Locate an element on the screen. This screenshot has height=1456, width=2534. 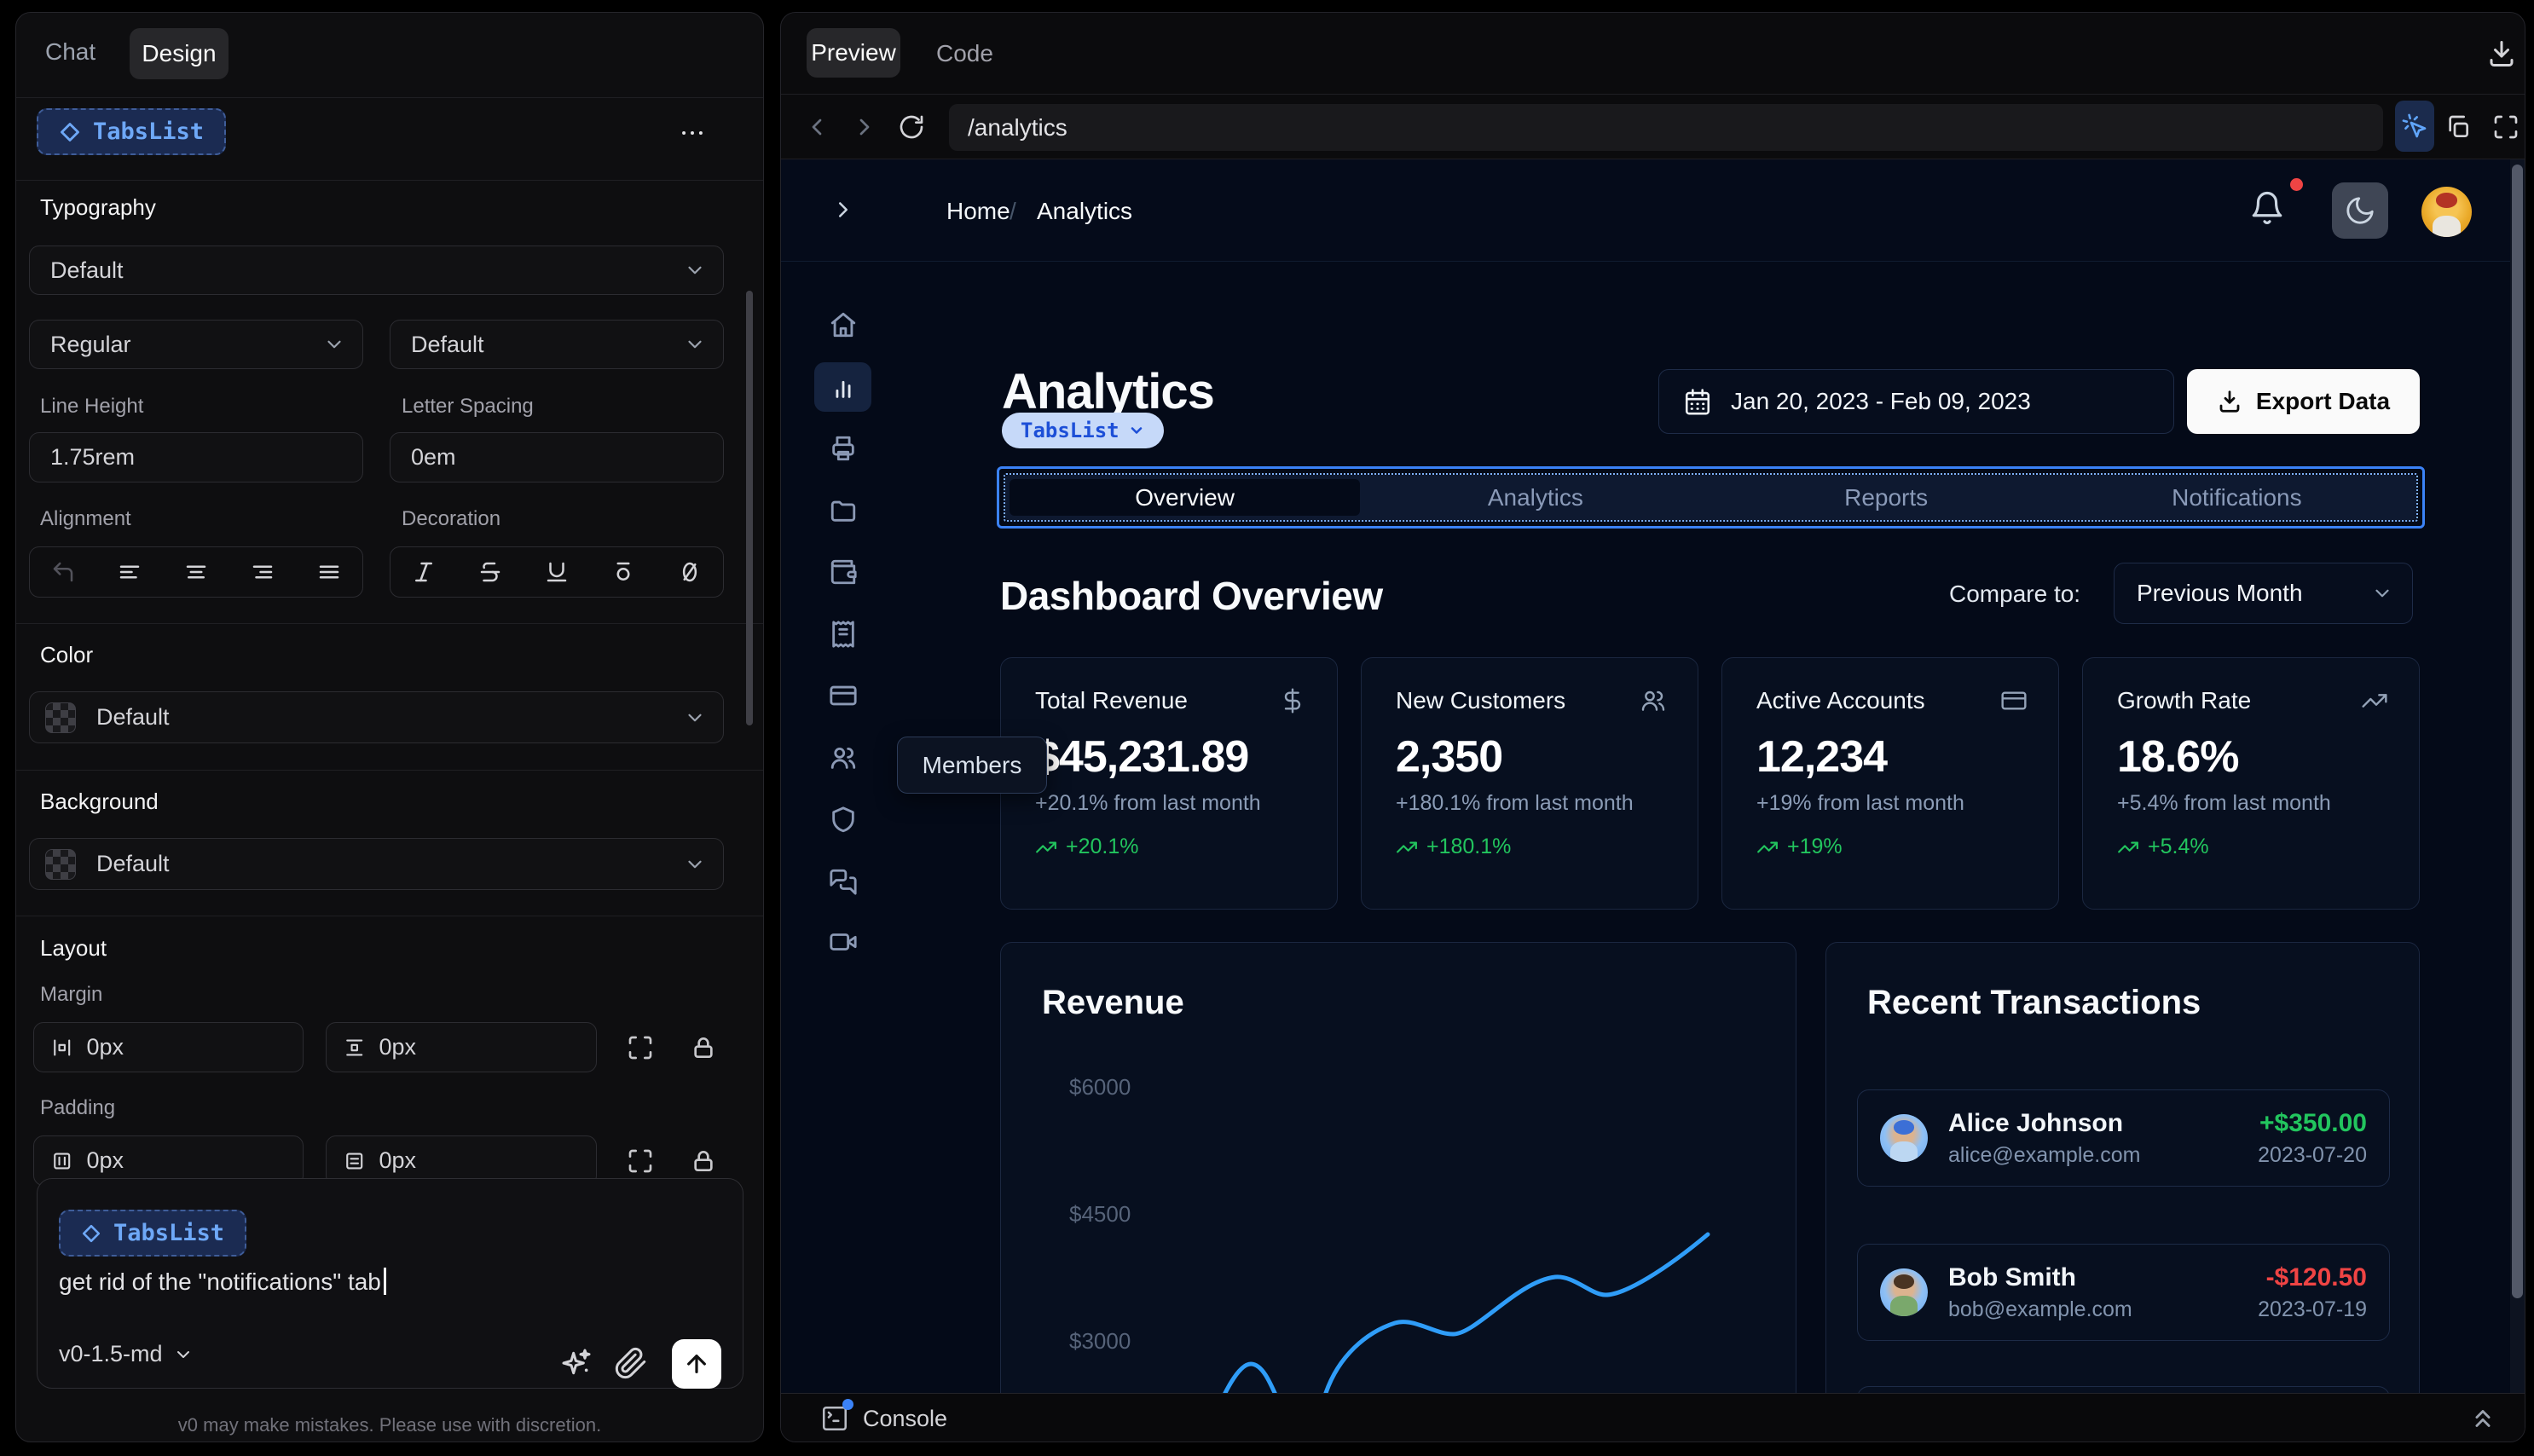
forward-button is located at coordinates (864, 127).